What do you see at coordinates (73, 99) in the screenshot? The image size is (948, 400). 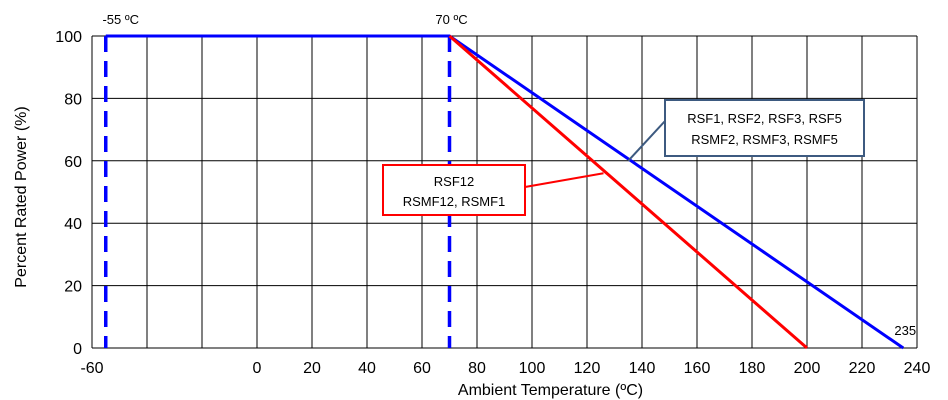 I see `y-tick-label: 80` at bounding box center [73, 99].